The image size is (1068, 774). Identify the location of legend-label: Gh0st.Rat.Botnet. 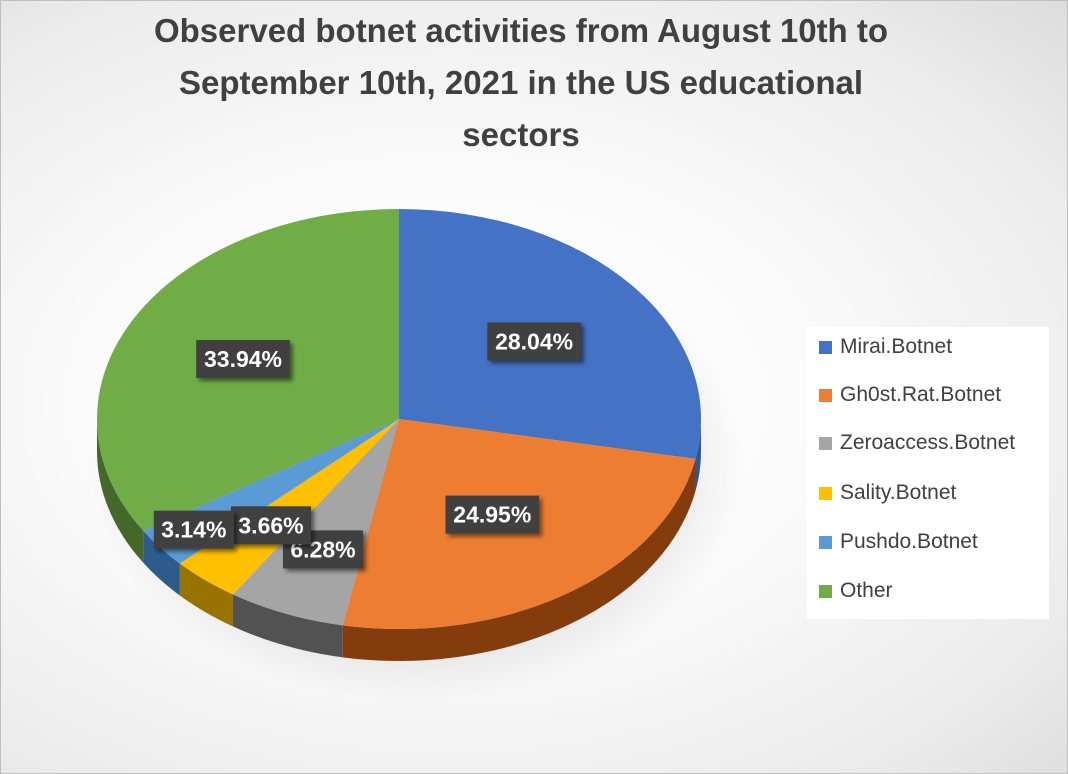
(921, 394).